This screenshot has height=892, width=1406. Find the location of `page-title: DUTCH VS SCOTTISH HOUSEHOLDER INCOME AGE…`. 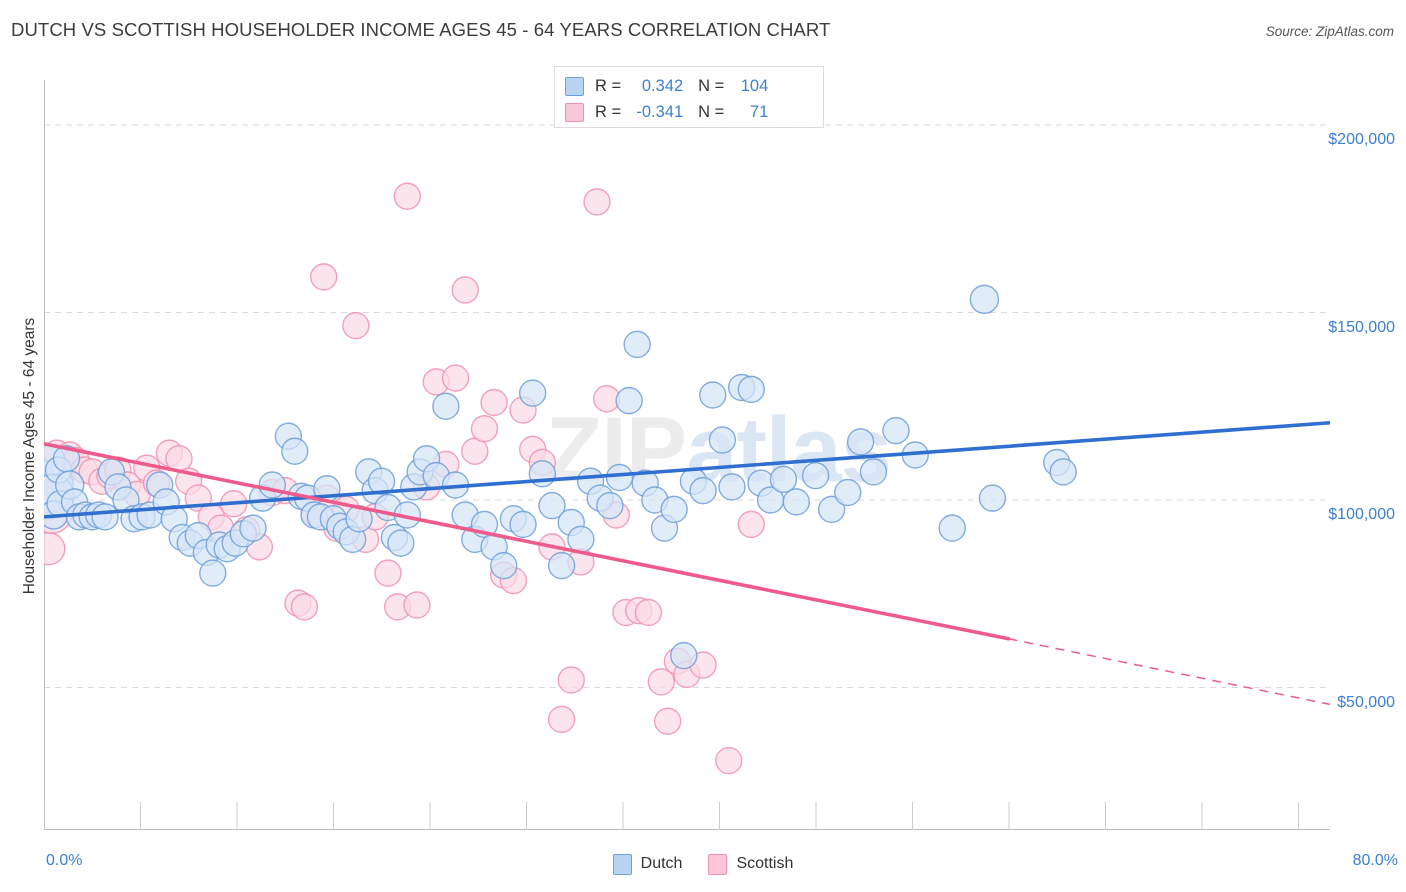

page-title: DUTCH VS SCOTTISH HOUSEHOLDER INCOME AGE… is located at coordinates (421, 29).